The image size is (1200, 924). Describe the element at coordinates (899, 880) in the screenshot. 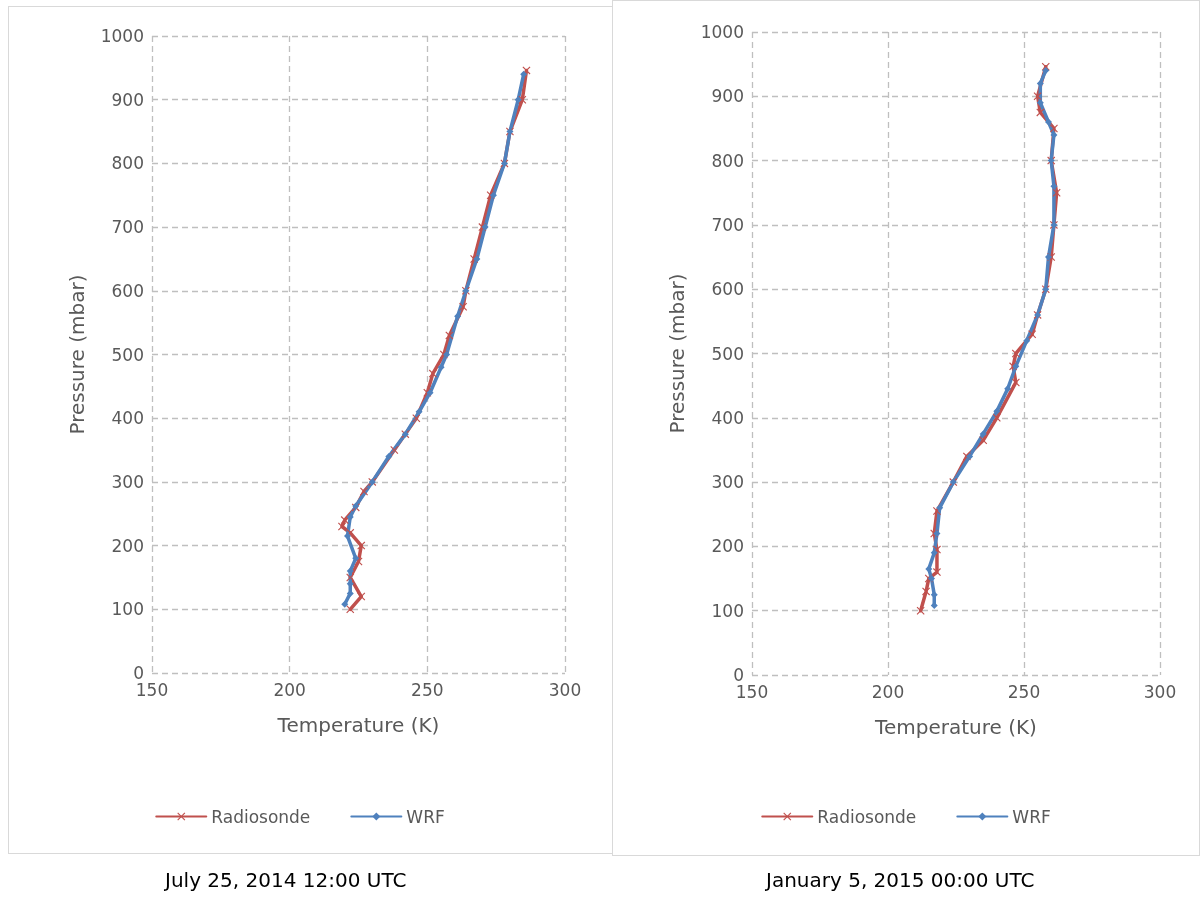

I see `text: January 5, 2015 00:00 UTC` at that location.